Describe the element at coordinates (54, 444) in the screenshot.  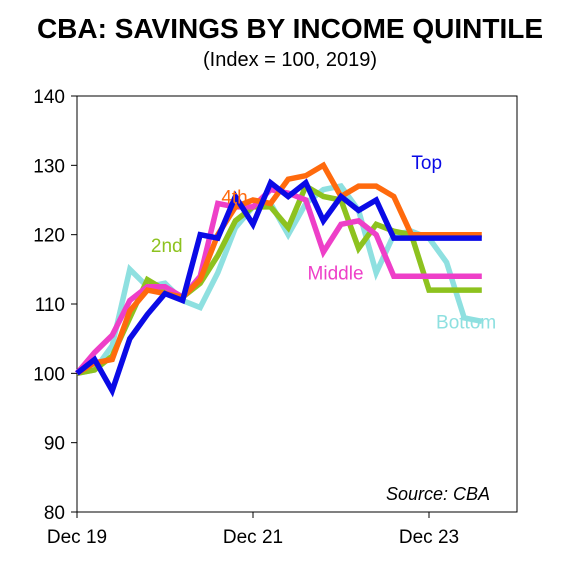
I see `y-tick-label: 90` at that location.